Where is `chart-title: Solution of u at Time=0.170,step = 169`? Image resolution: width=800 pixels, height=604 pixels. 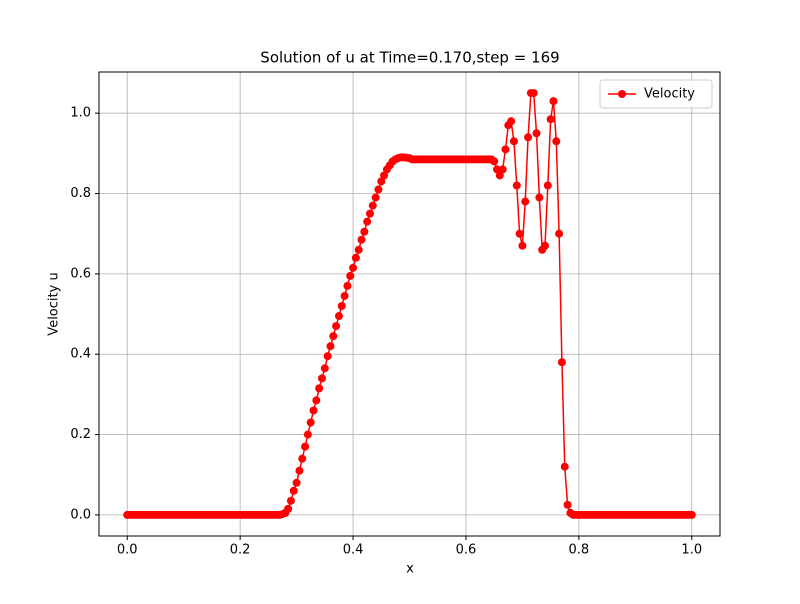
chart-title: Solution of u at Time=0.170,step = 169 is located at coordinates (409, 58).